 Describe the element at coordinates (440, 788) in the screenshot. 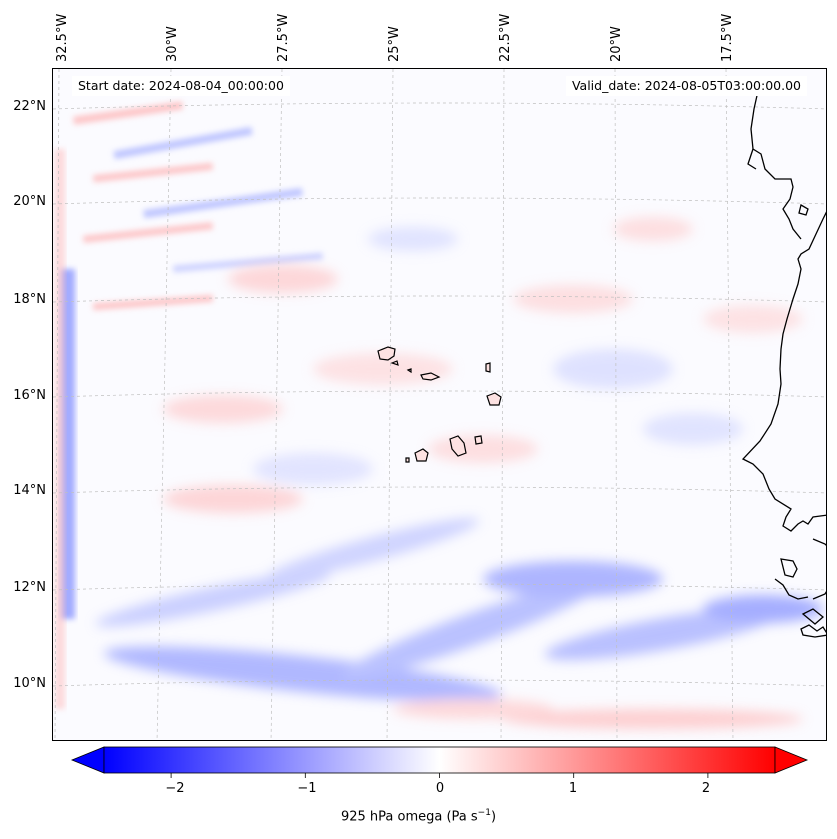

I see `colorbar-tick-label: 0` at that location.